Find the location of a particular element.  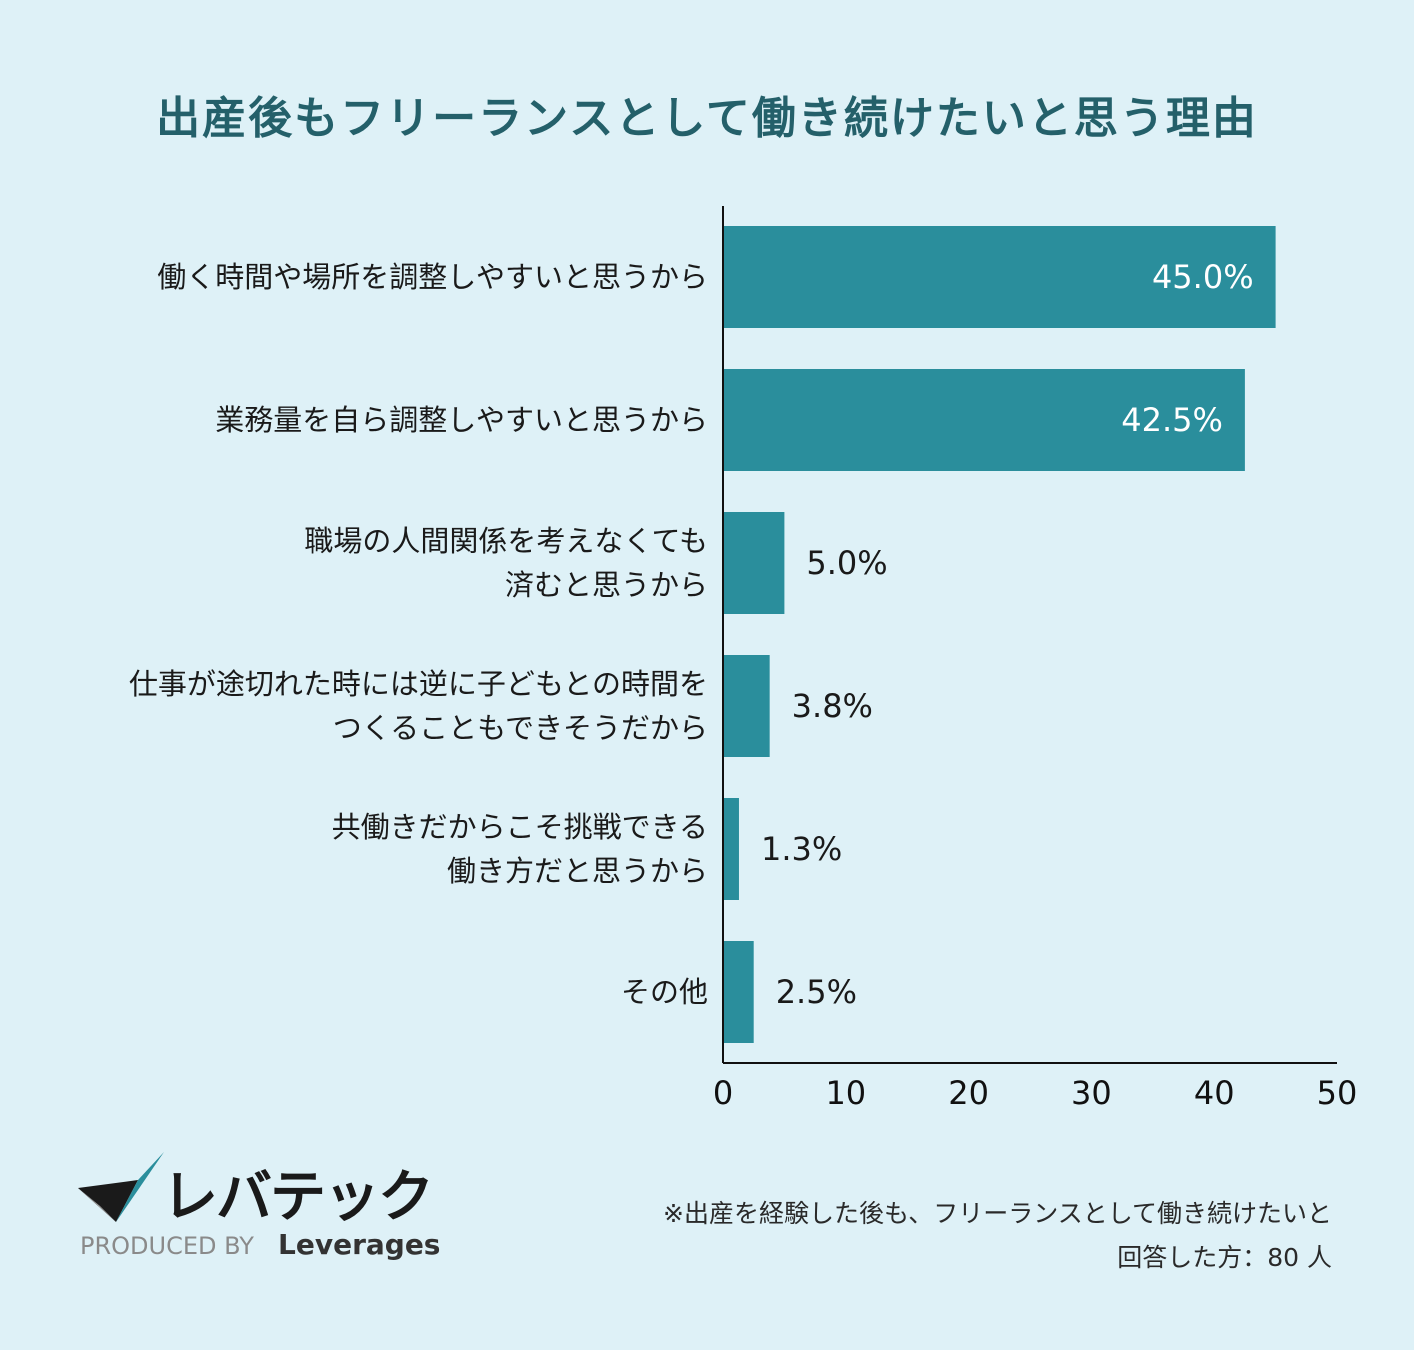

category-label-2: 業務量を自ら調整しやすいと思うから is located at coordinates (461, 420).